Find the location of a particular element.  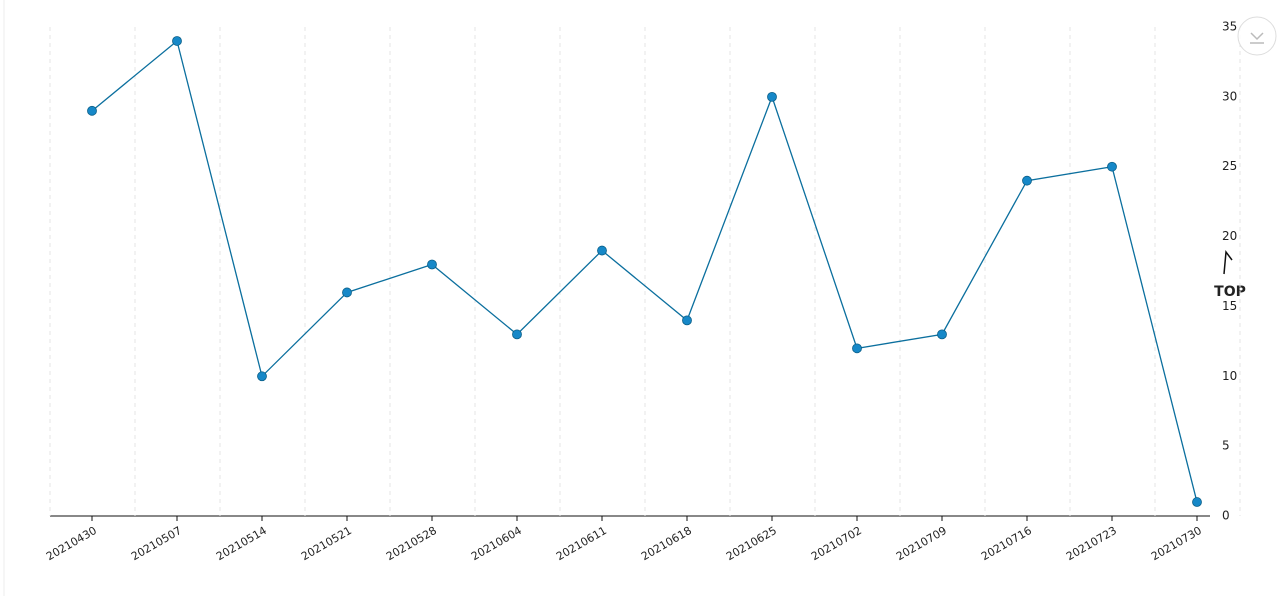

menu-button is located at coordinates (1257, 36).